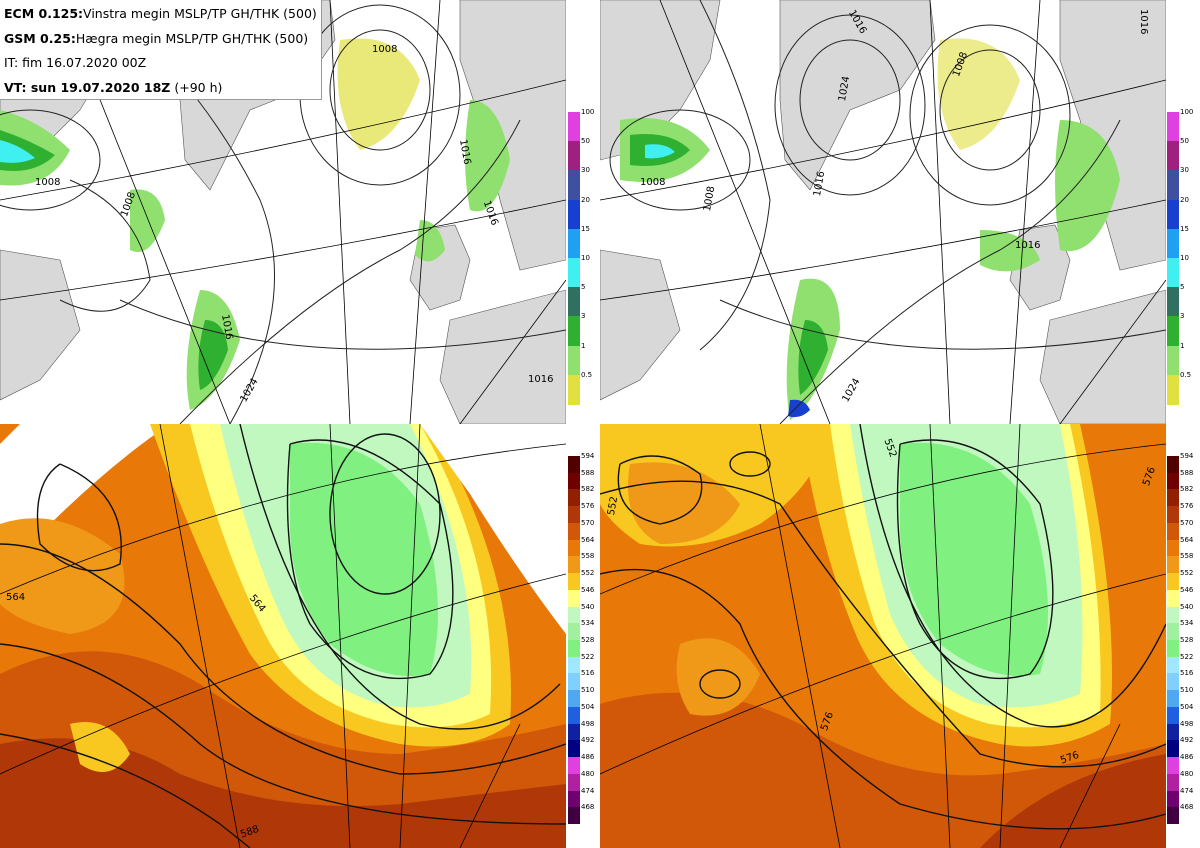 This screenshot has height=848, width=1200. What do you see at coordinates (512, 135) in the screenshot?
I see `scandinavia-land` at bounding box center [512, 135].